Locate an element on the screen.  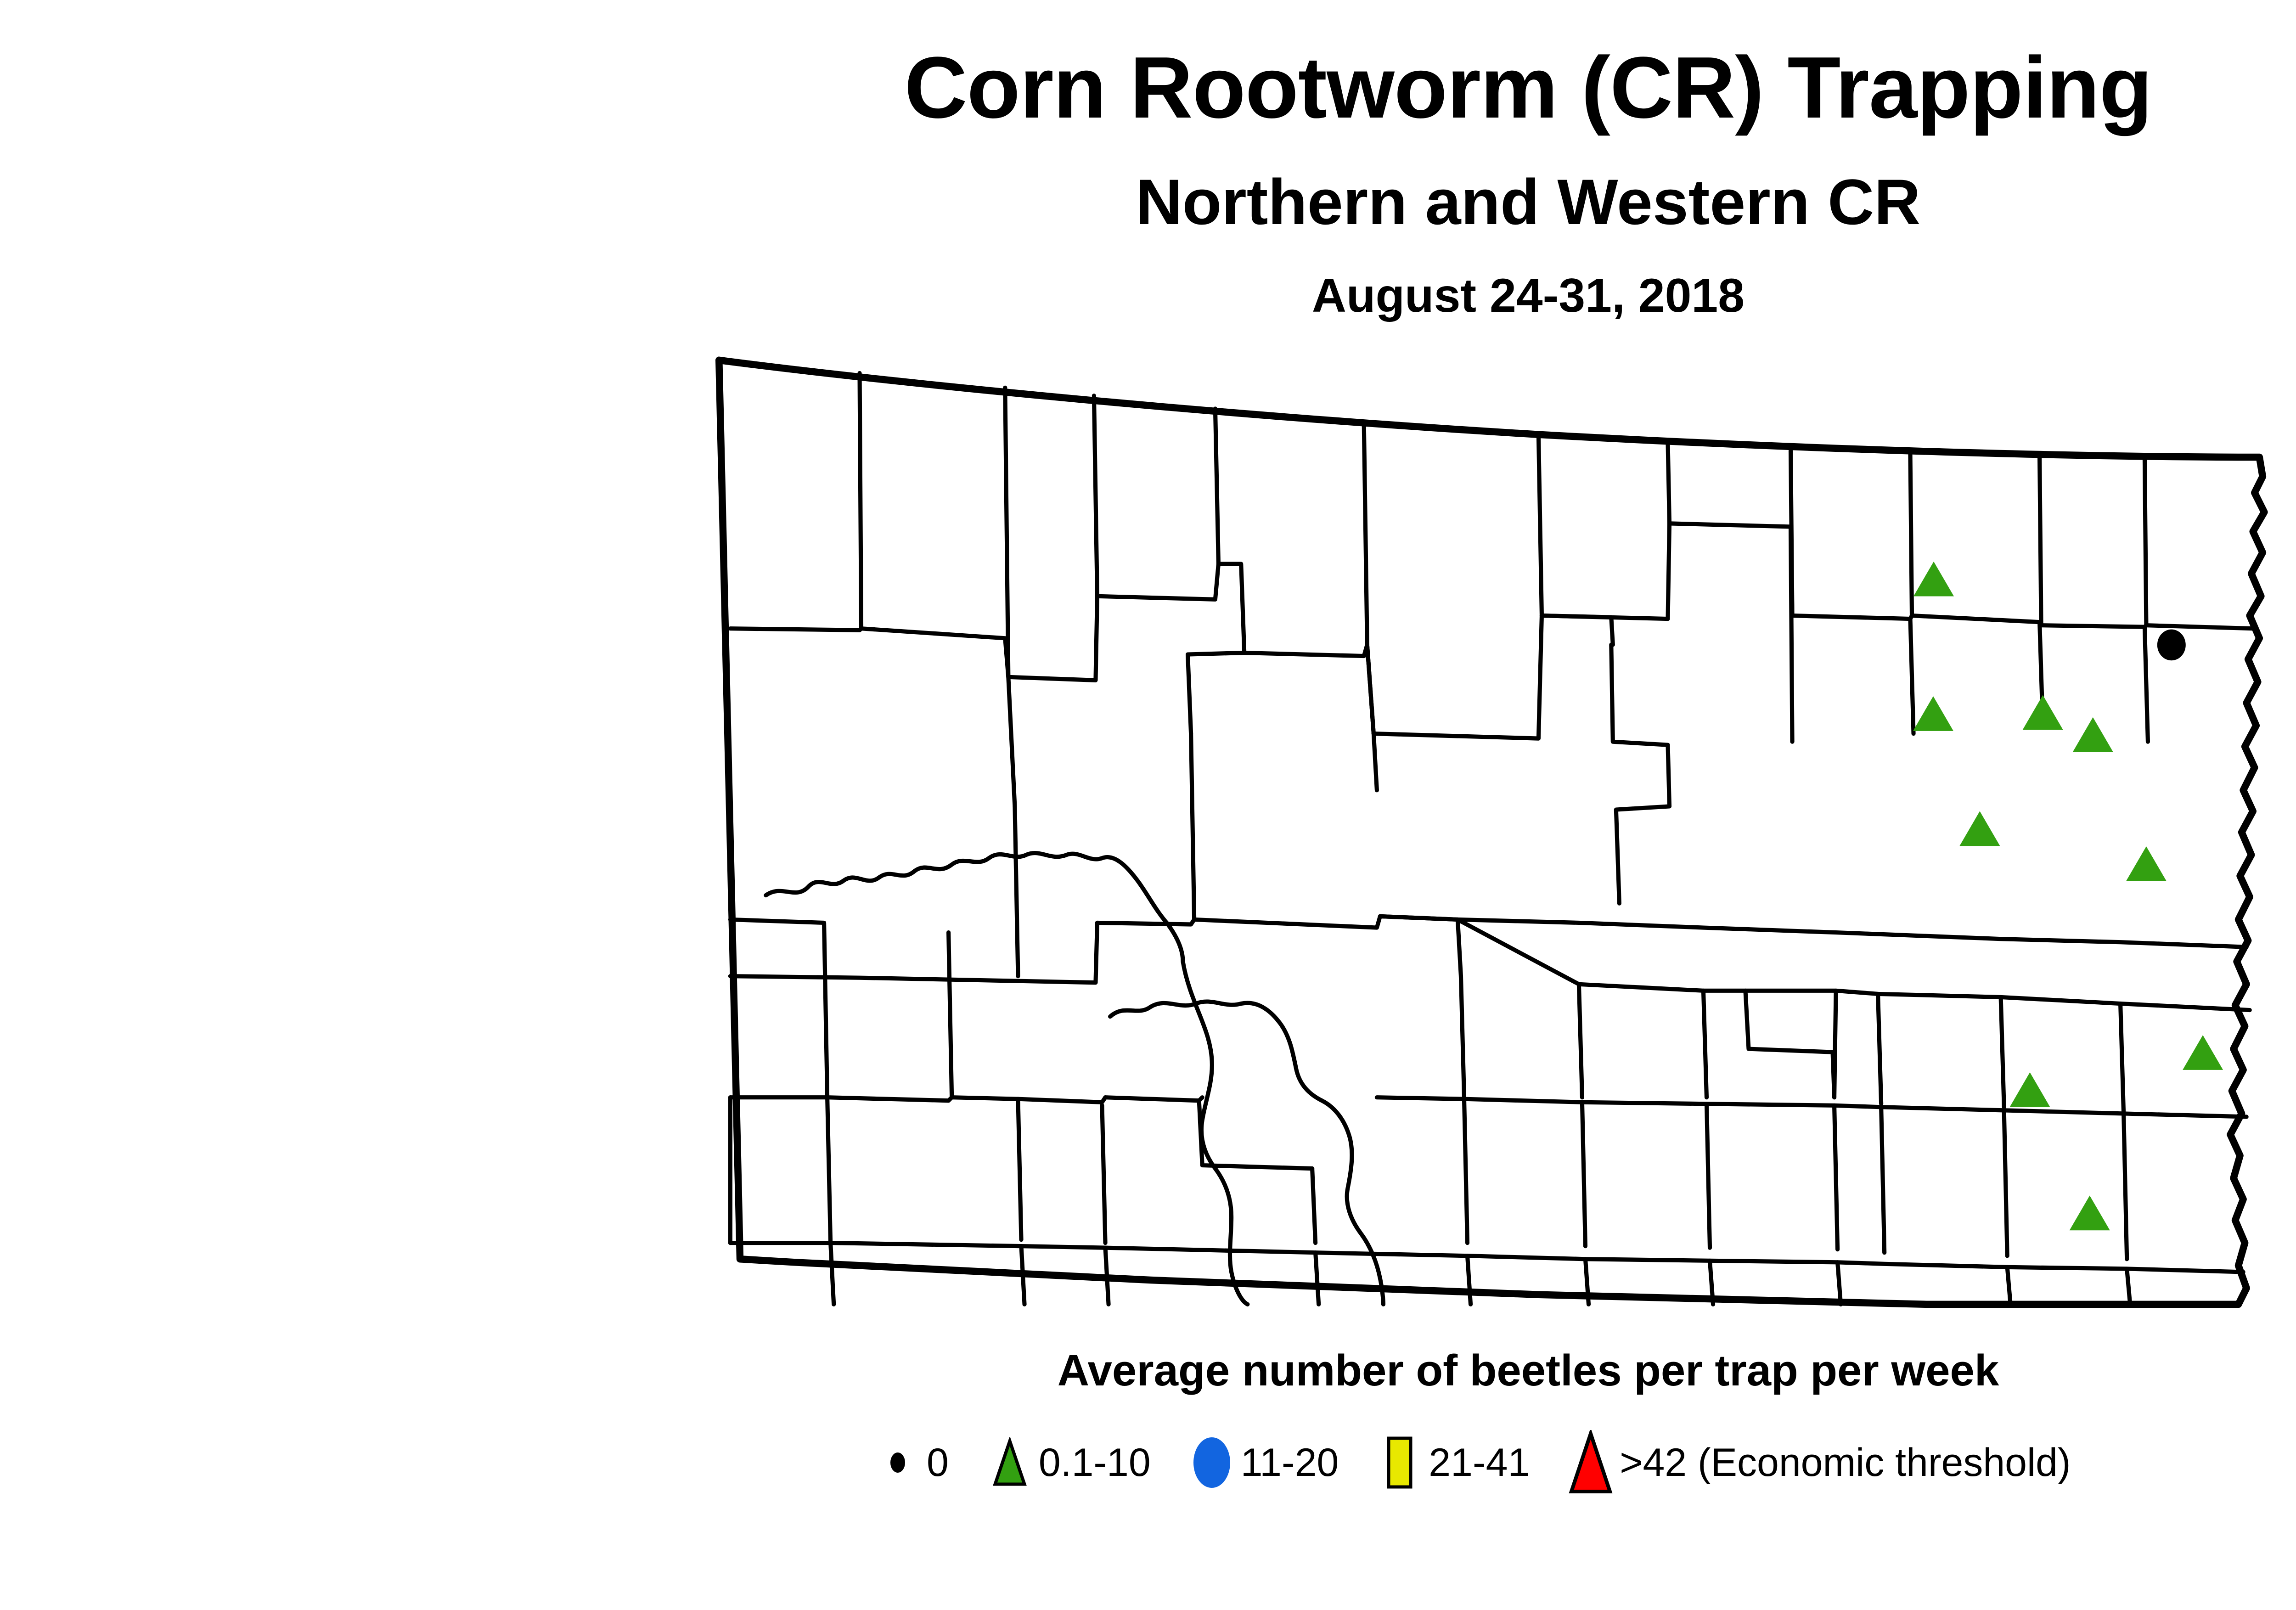
legend-item-low: 0.1-10 is located at coordinates (1086, 1462).